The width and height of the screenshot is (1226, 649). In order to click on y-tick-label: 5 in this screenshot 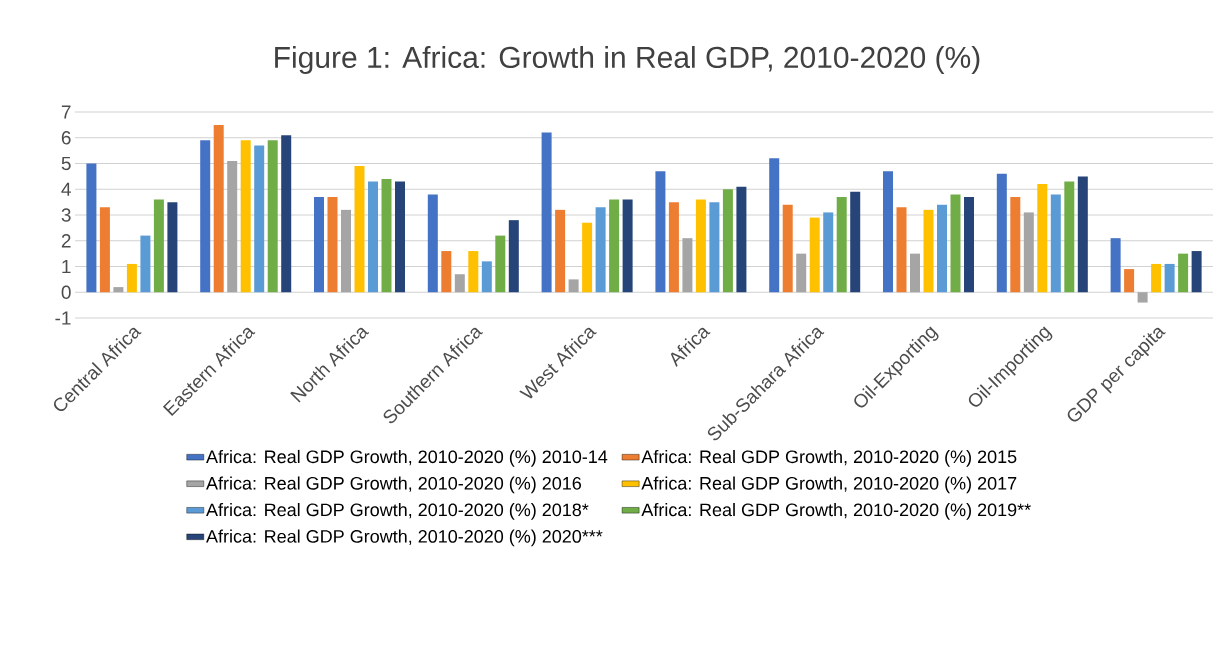, I will do `click(66, 163)`.